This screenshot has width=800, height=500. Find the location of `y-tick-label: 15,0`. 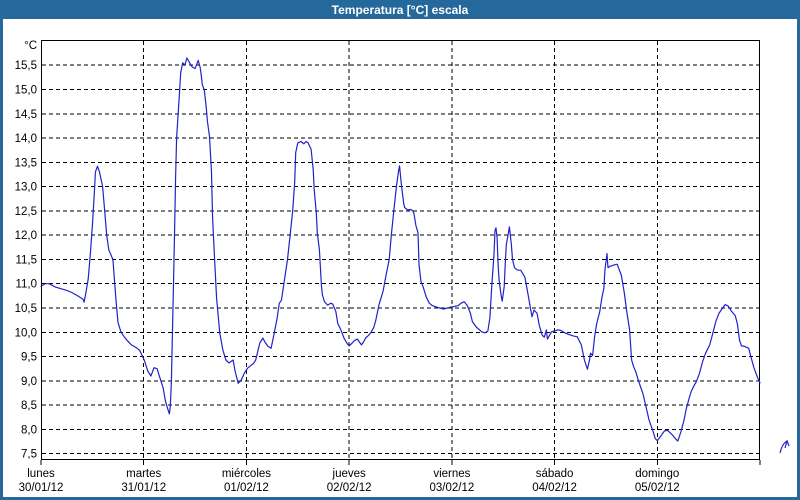

y-tick-label: 15,0 is located at coordinates (26, 91).